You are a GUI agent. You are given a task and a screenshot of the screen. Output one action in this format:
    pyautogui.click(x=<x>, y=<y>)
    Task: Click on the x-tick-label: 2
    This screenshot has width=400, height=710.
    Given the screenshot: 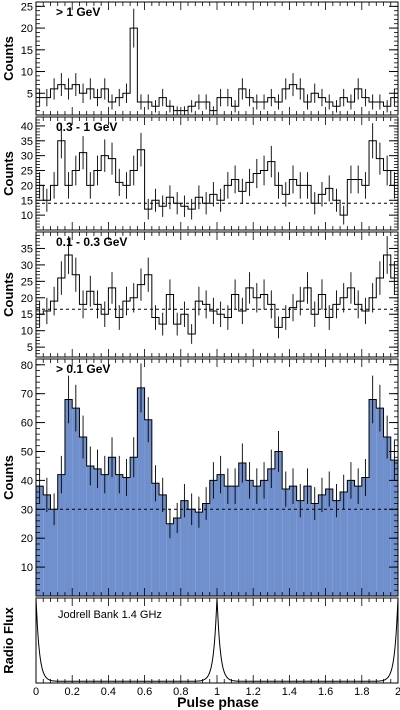 What is the action you would take?
    pyautogui.click(x=397, y=692)
    